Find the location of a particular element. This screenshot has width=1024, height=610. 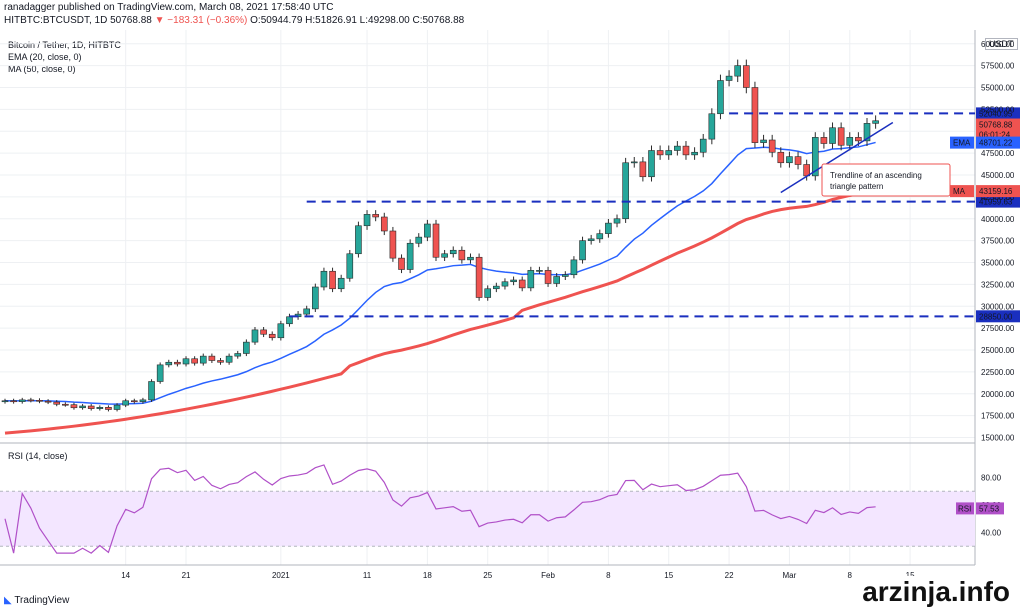

price-tick: 32500.00 is located at coordinates (998, 284).